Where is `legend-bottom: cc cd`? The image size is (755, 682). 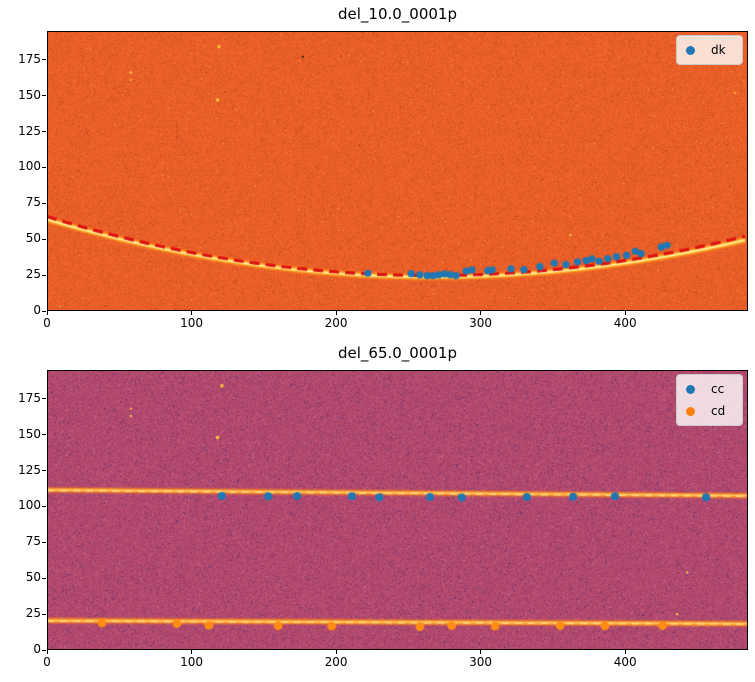
legend-bottom: cc cd is located at coordinates (709, 400).